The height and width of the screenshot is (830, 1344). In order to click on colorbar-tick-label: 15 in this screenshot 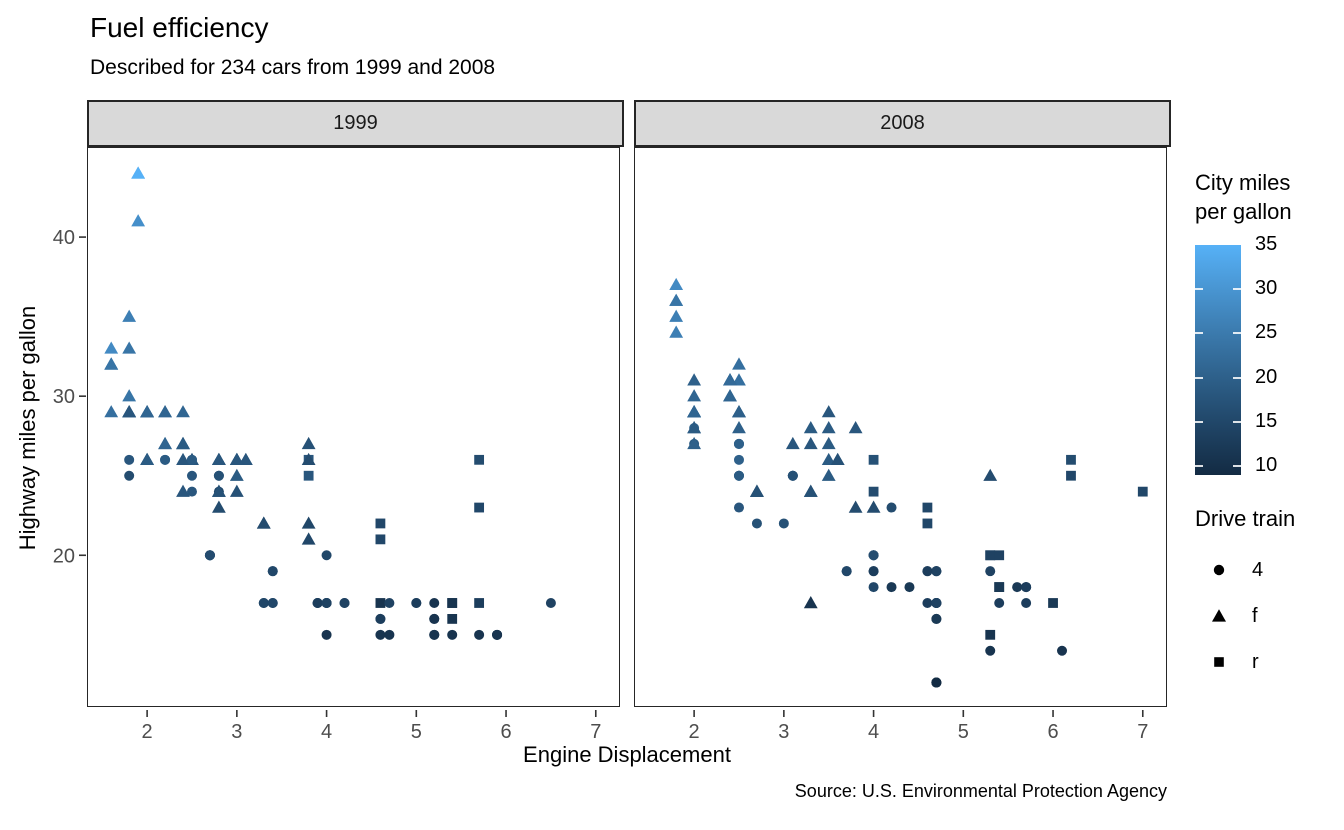, I will do `click(1266, 420)`.